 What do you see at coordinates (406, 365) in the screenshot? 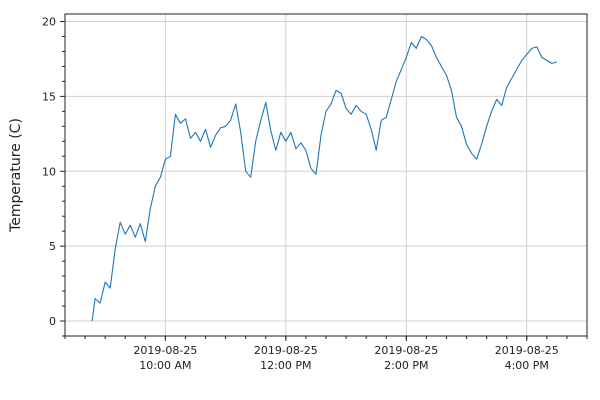
I see `x-tick-label-time: 2:00 PM` at bounding box center [406, 365].